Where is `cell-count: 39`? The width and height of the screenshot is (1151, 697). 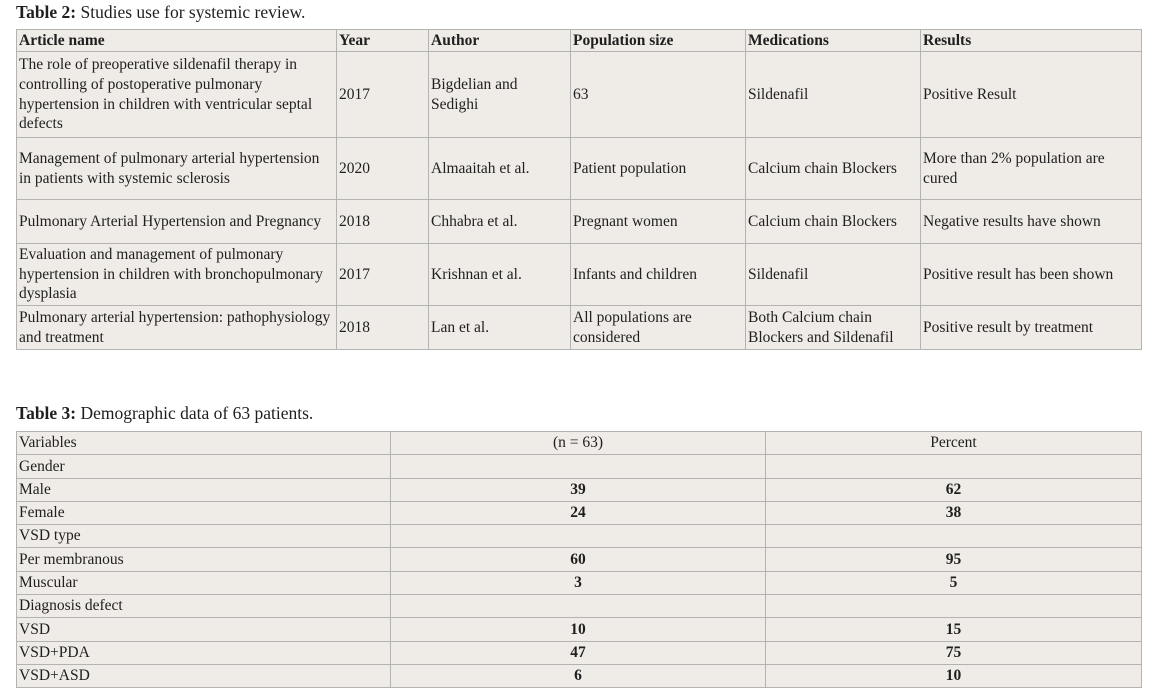 cell-count: 39 is located at coordinates (578, 489).